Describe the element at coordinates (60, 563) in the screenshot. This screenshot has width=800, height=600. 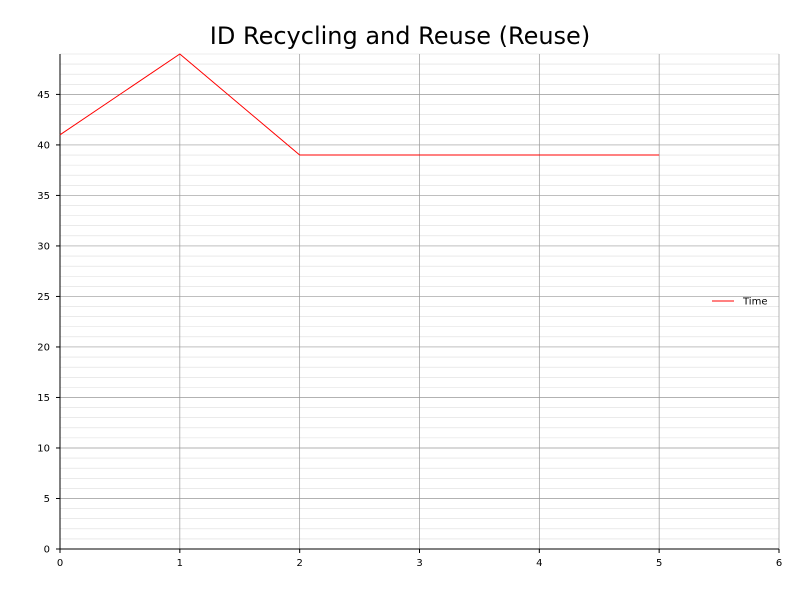
I see `x-tick-label: 0` at that location.